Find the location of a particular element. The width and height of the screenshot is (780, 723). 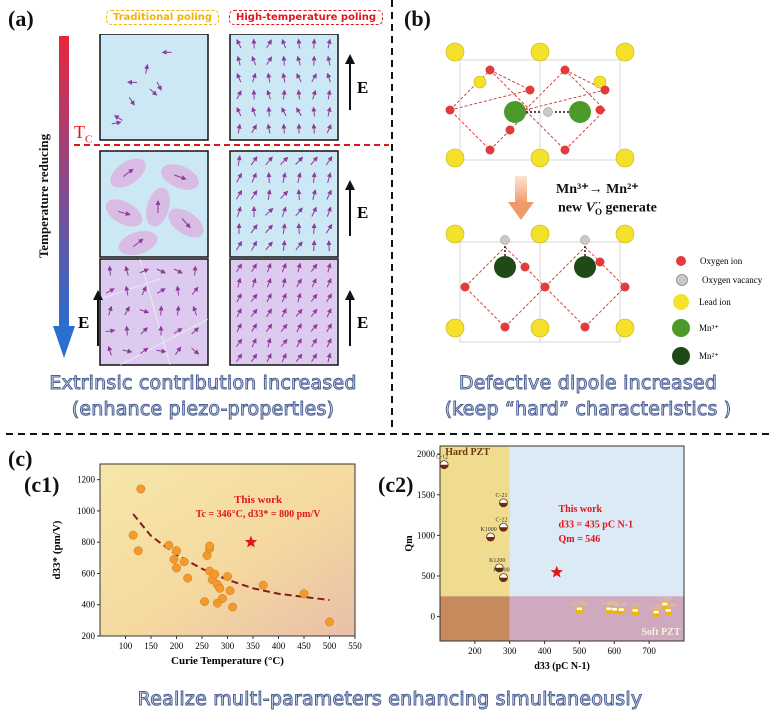

c1-ylabel: d33* (pm/V) is located at coordinates (57, 549).